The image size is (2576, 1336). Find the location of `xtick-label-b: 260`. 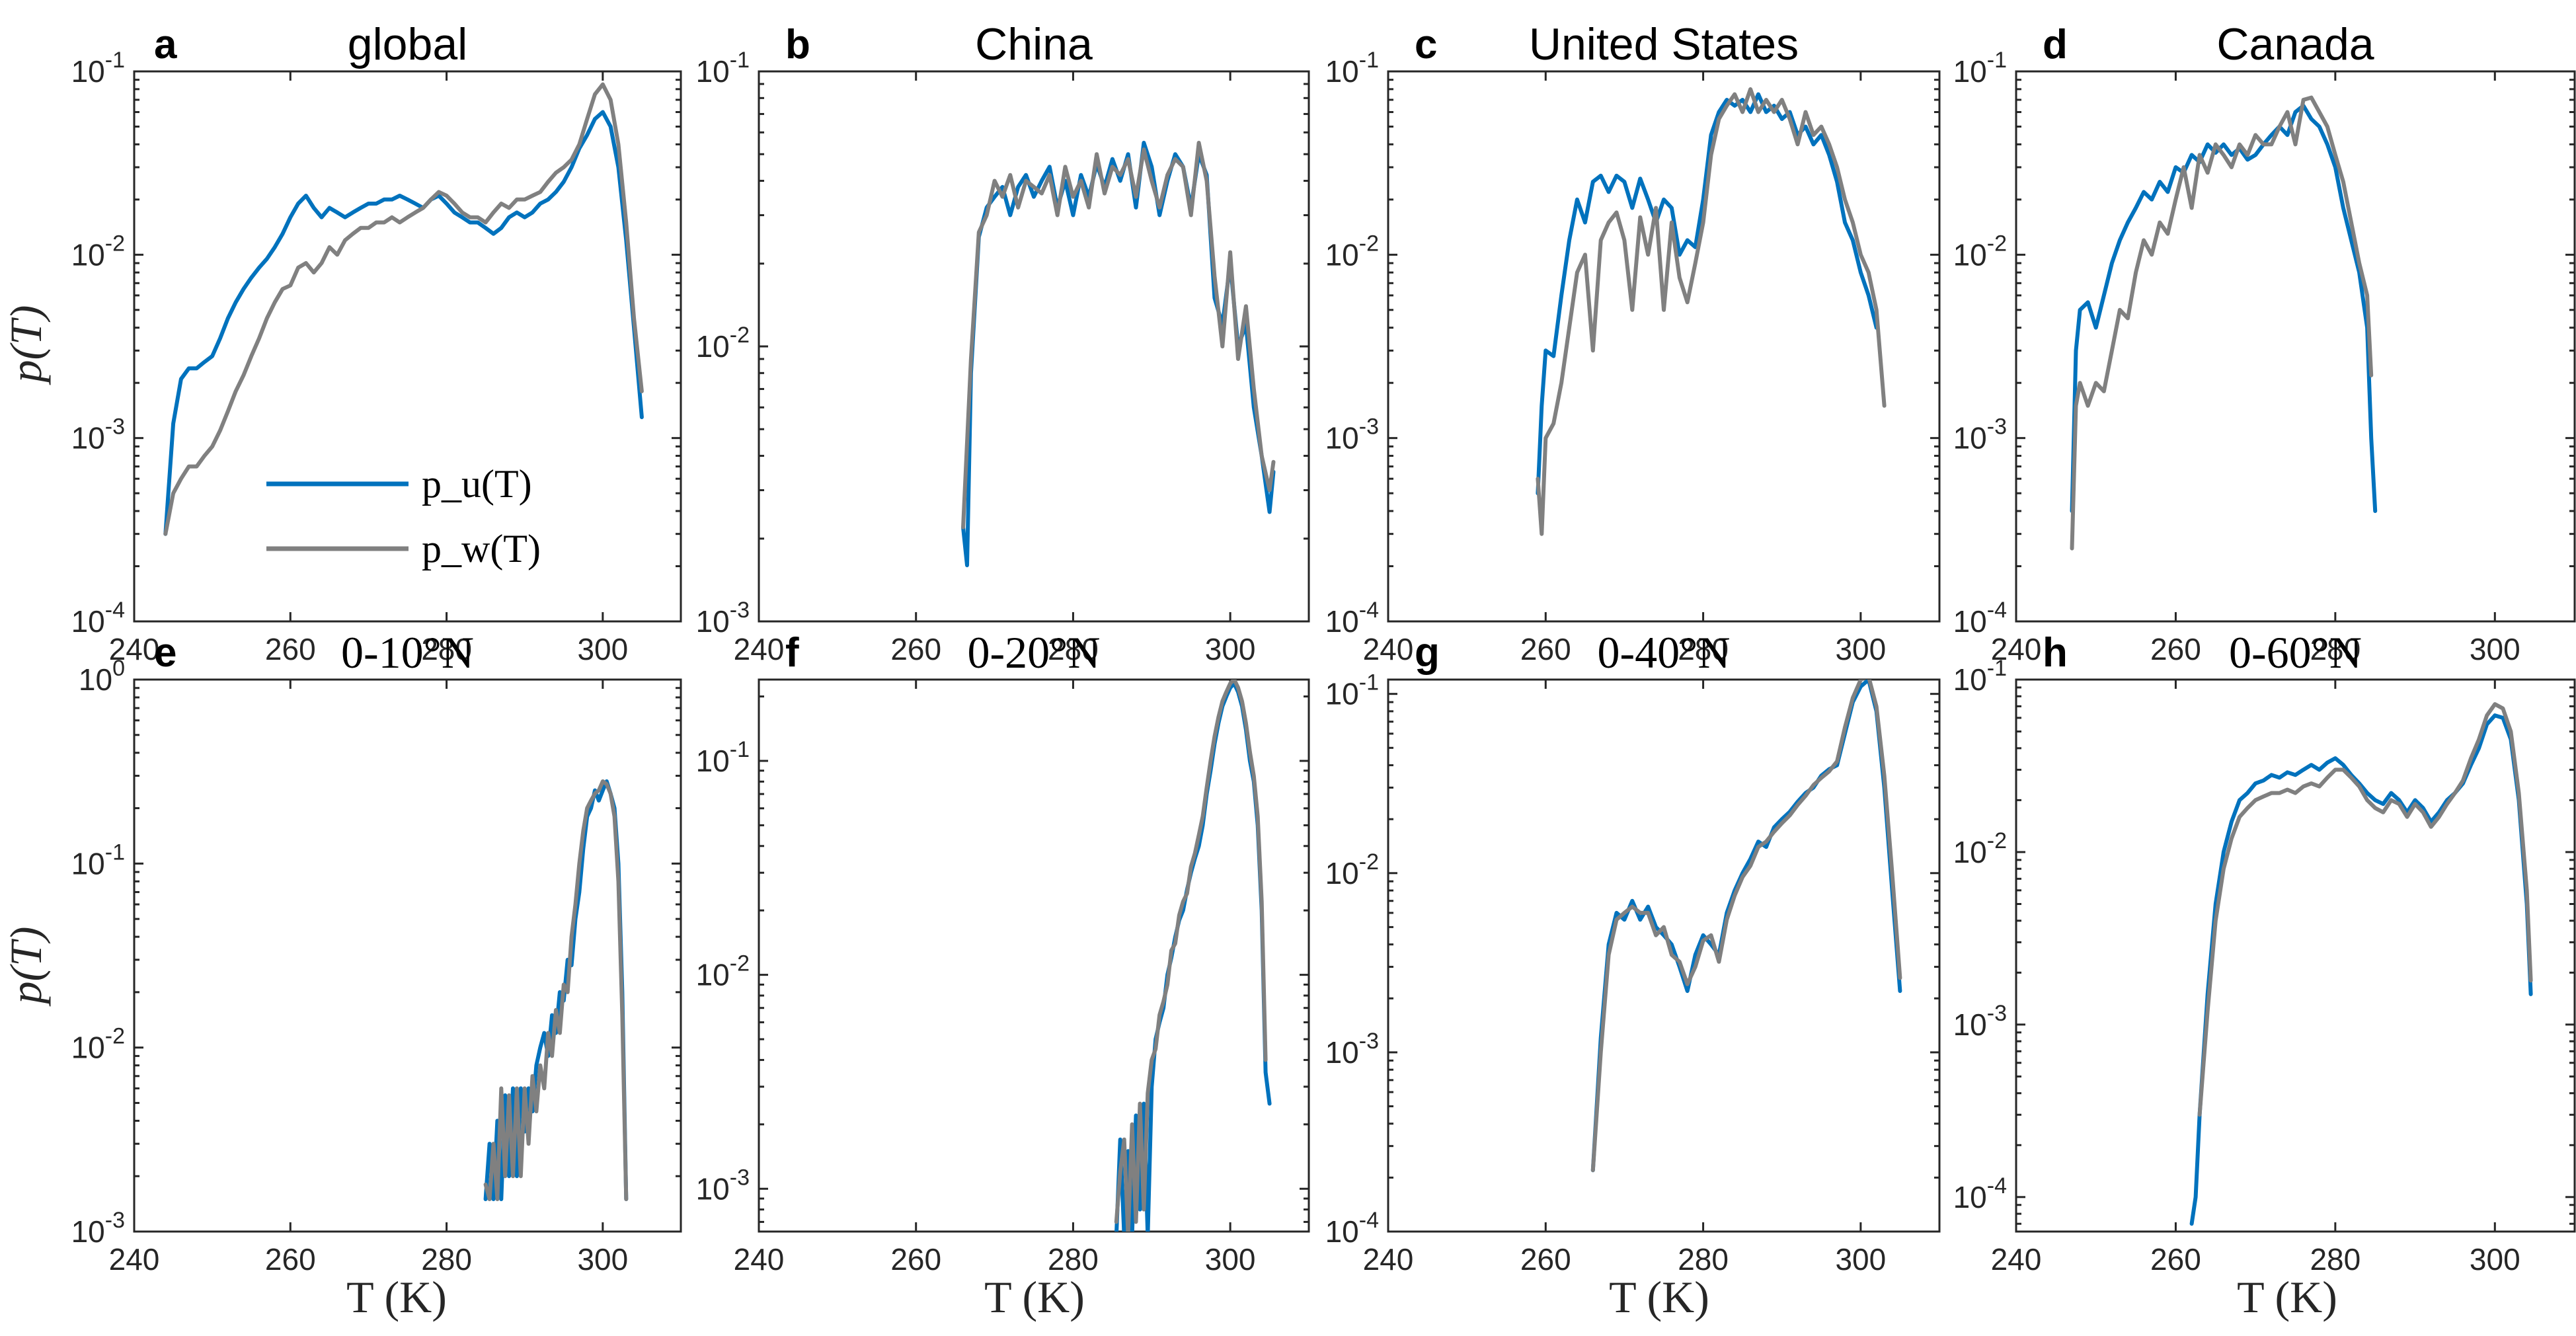

xtick-label-b: 260 is located at coordinates (915, 649).